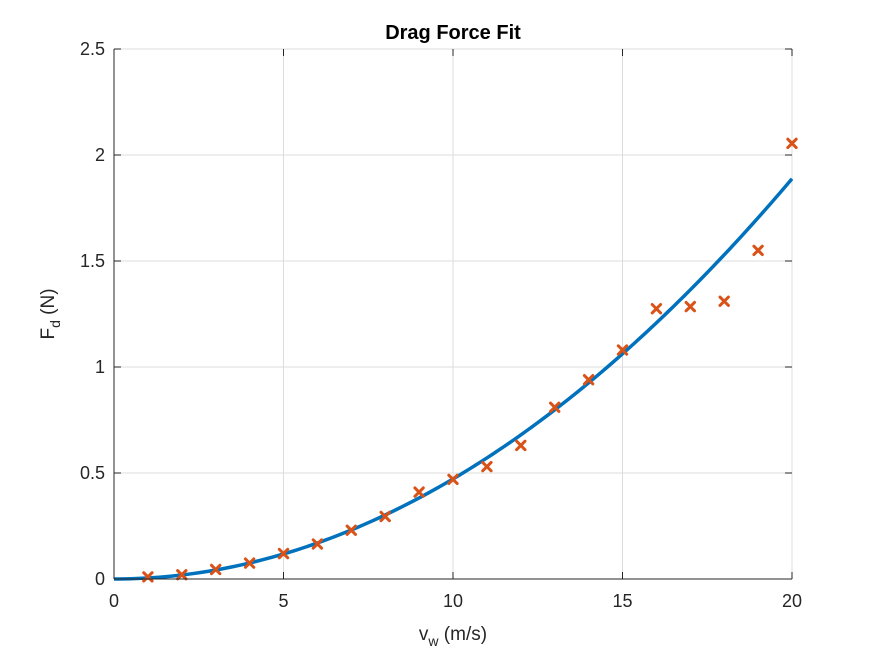  Describe the element at coordinates (92, 473) in the screenshot. I see `y-tick-label: 0.5` at that location.